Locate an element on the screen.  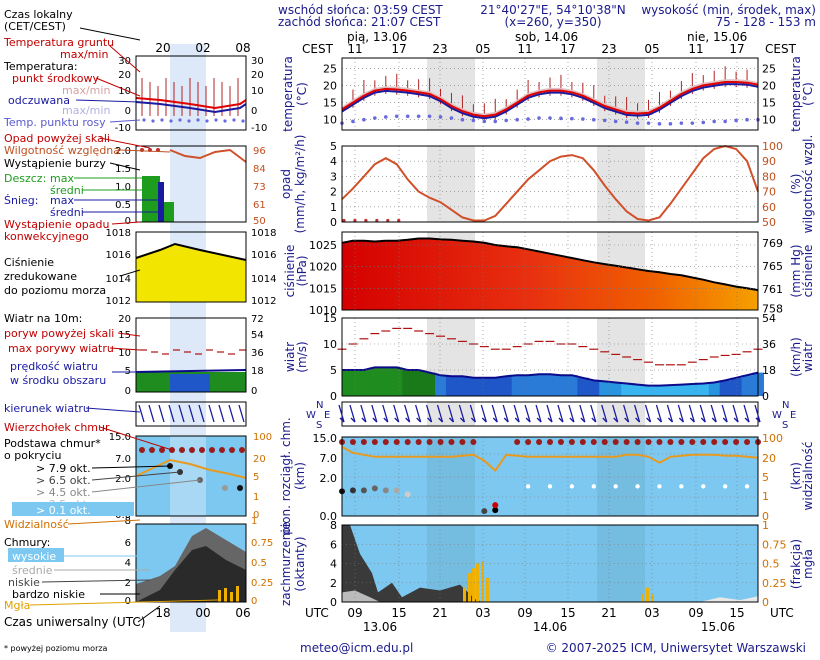
coordinates-text: 21°40'27"E, 54°10'38"N is located at coordinates (552, 10).